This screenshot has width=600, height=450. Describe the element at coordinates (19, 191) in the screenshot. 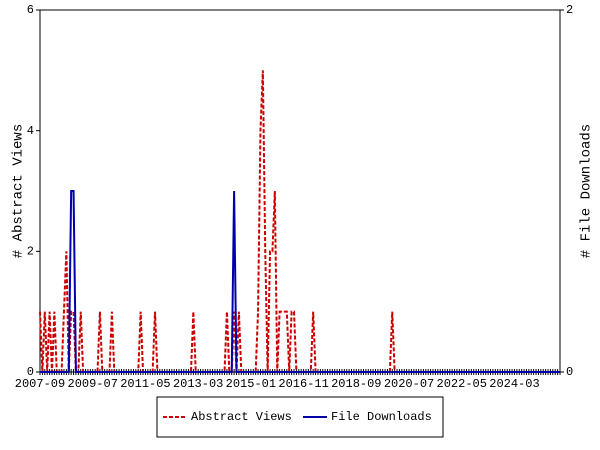

I see `y-axis-title: # Abstract Views` at that location.